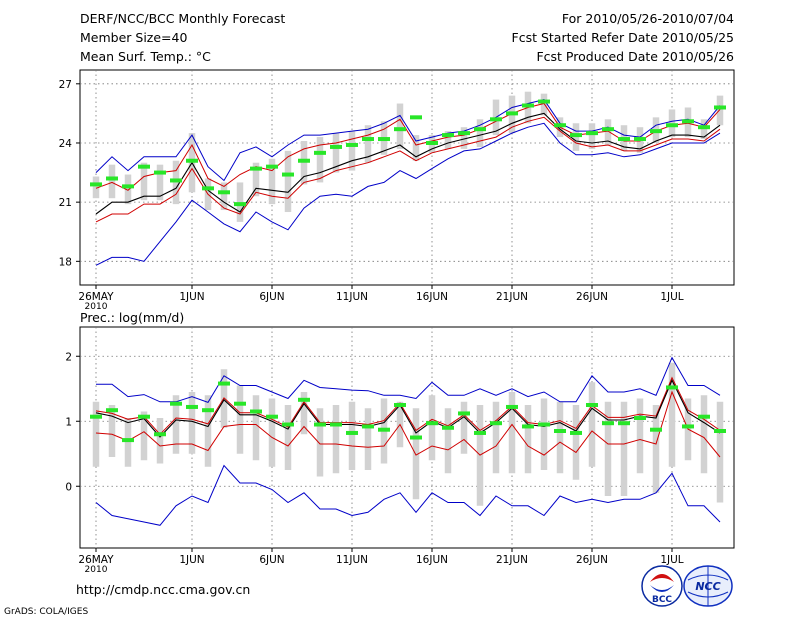 This screenshot has width=800, height=618. Describe the element at coordinates (635, 56) in the screenshot. I see `header-produced-date: Fcst Produced Date 2010/05/26` at that location.